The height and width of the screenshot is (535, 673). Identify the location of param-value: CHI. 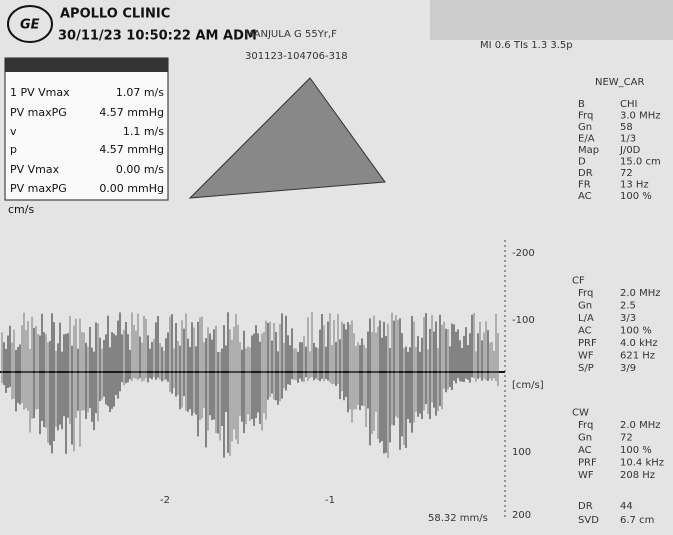
(628, 104).